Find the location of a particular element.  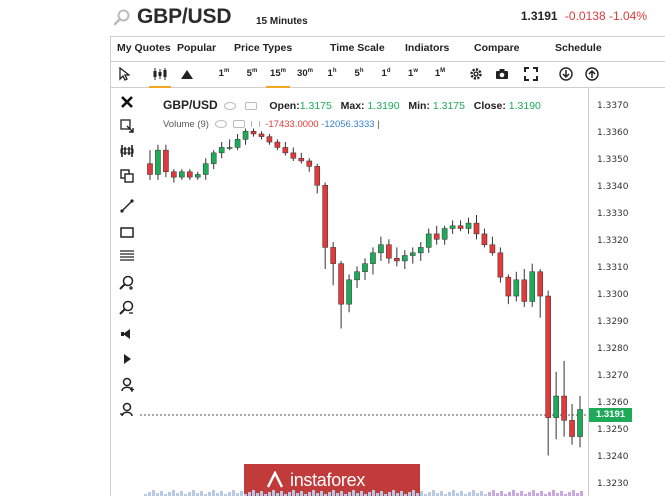

upload-icon is located at coordinates (592, 74).